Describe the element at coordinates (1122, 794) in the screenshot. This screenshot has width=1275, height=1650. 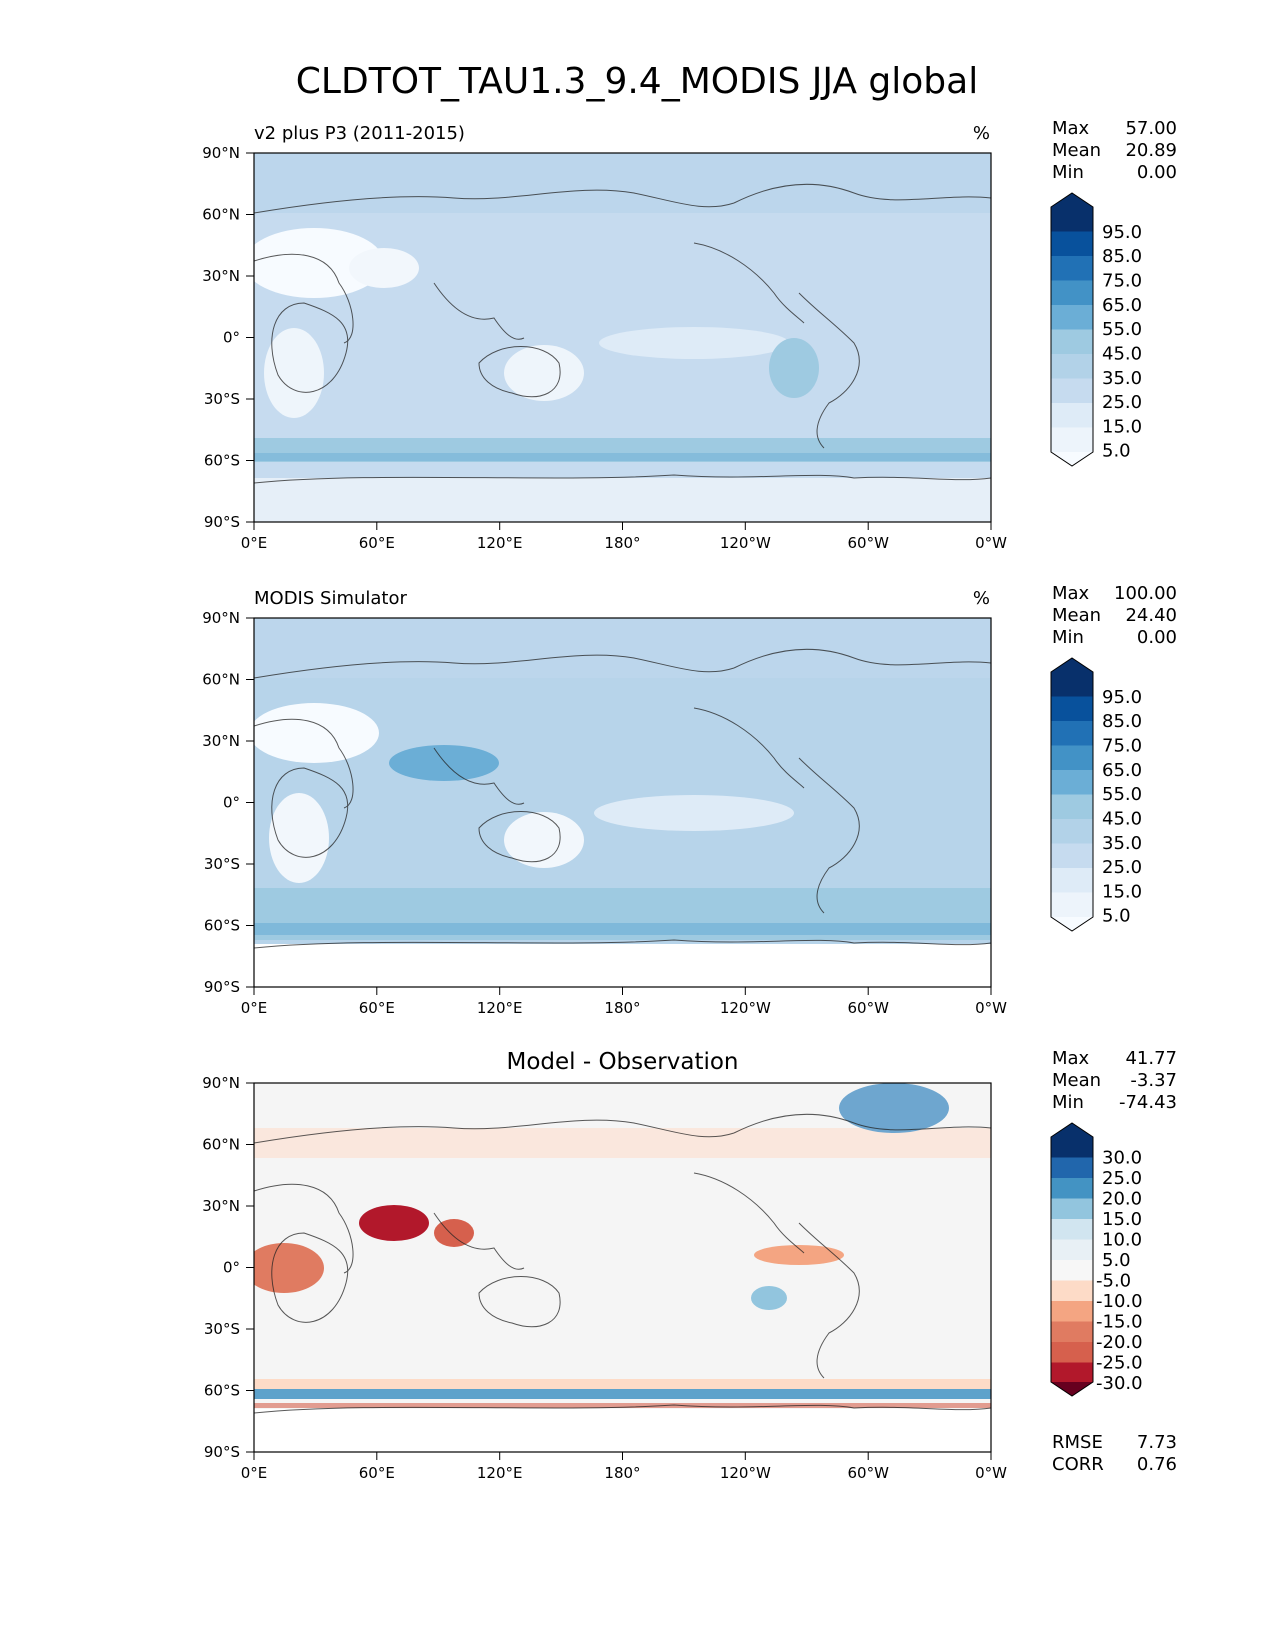
I see `colorbar-label: 55.0` at that location.